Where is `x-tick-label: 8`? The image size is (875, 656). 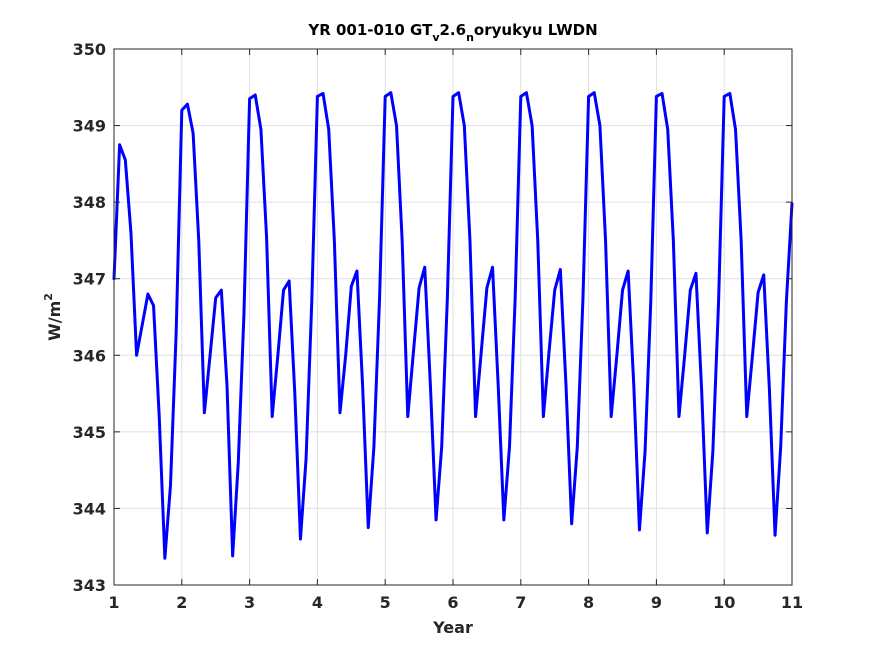
x-tick-label: 8 is located at coordinates (588, 602).